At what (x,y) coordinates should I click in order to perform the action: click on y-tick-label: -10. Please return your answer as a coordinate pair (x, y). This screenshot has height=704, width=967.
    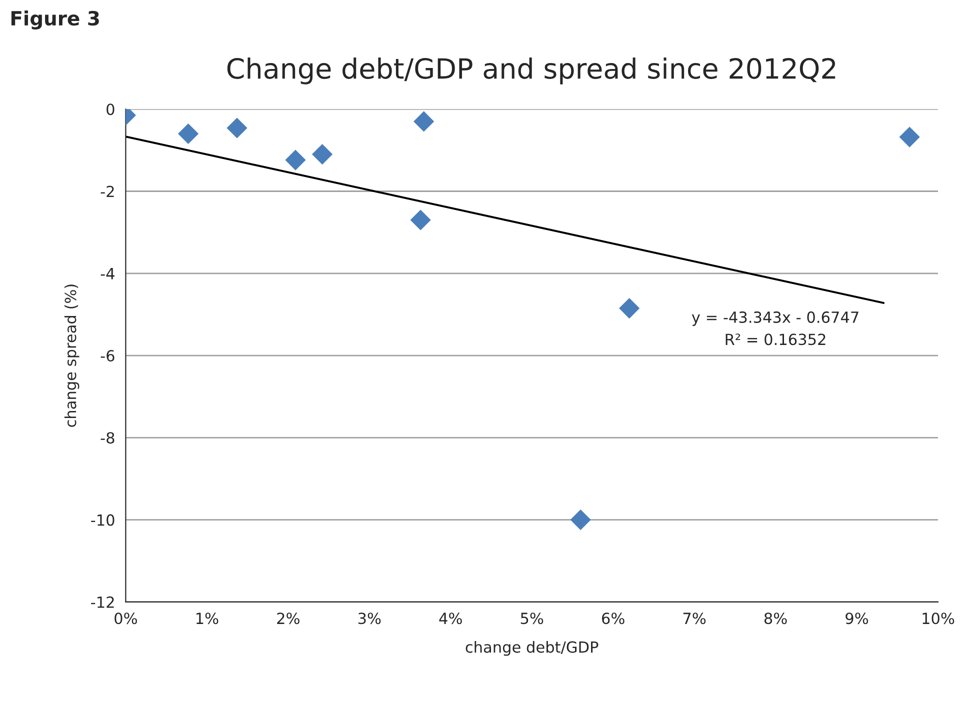
    Looking at the image, I should click on (102, 520).